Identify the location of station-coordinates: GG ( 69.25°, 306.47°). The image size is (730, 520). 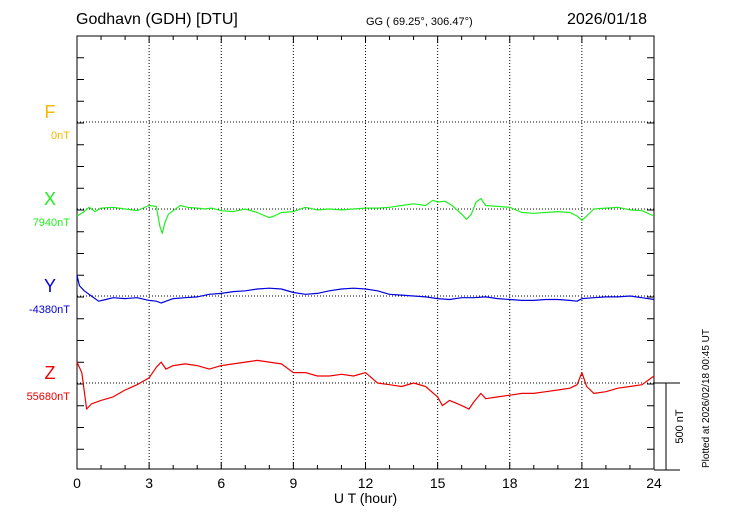
(419, 22).